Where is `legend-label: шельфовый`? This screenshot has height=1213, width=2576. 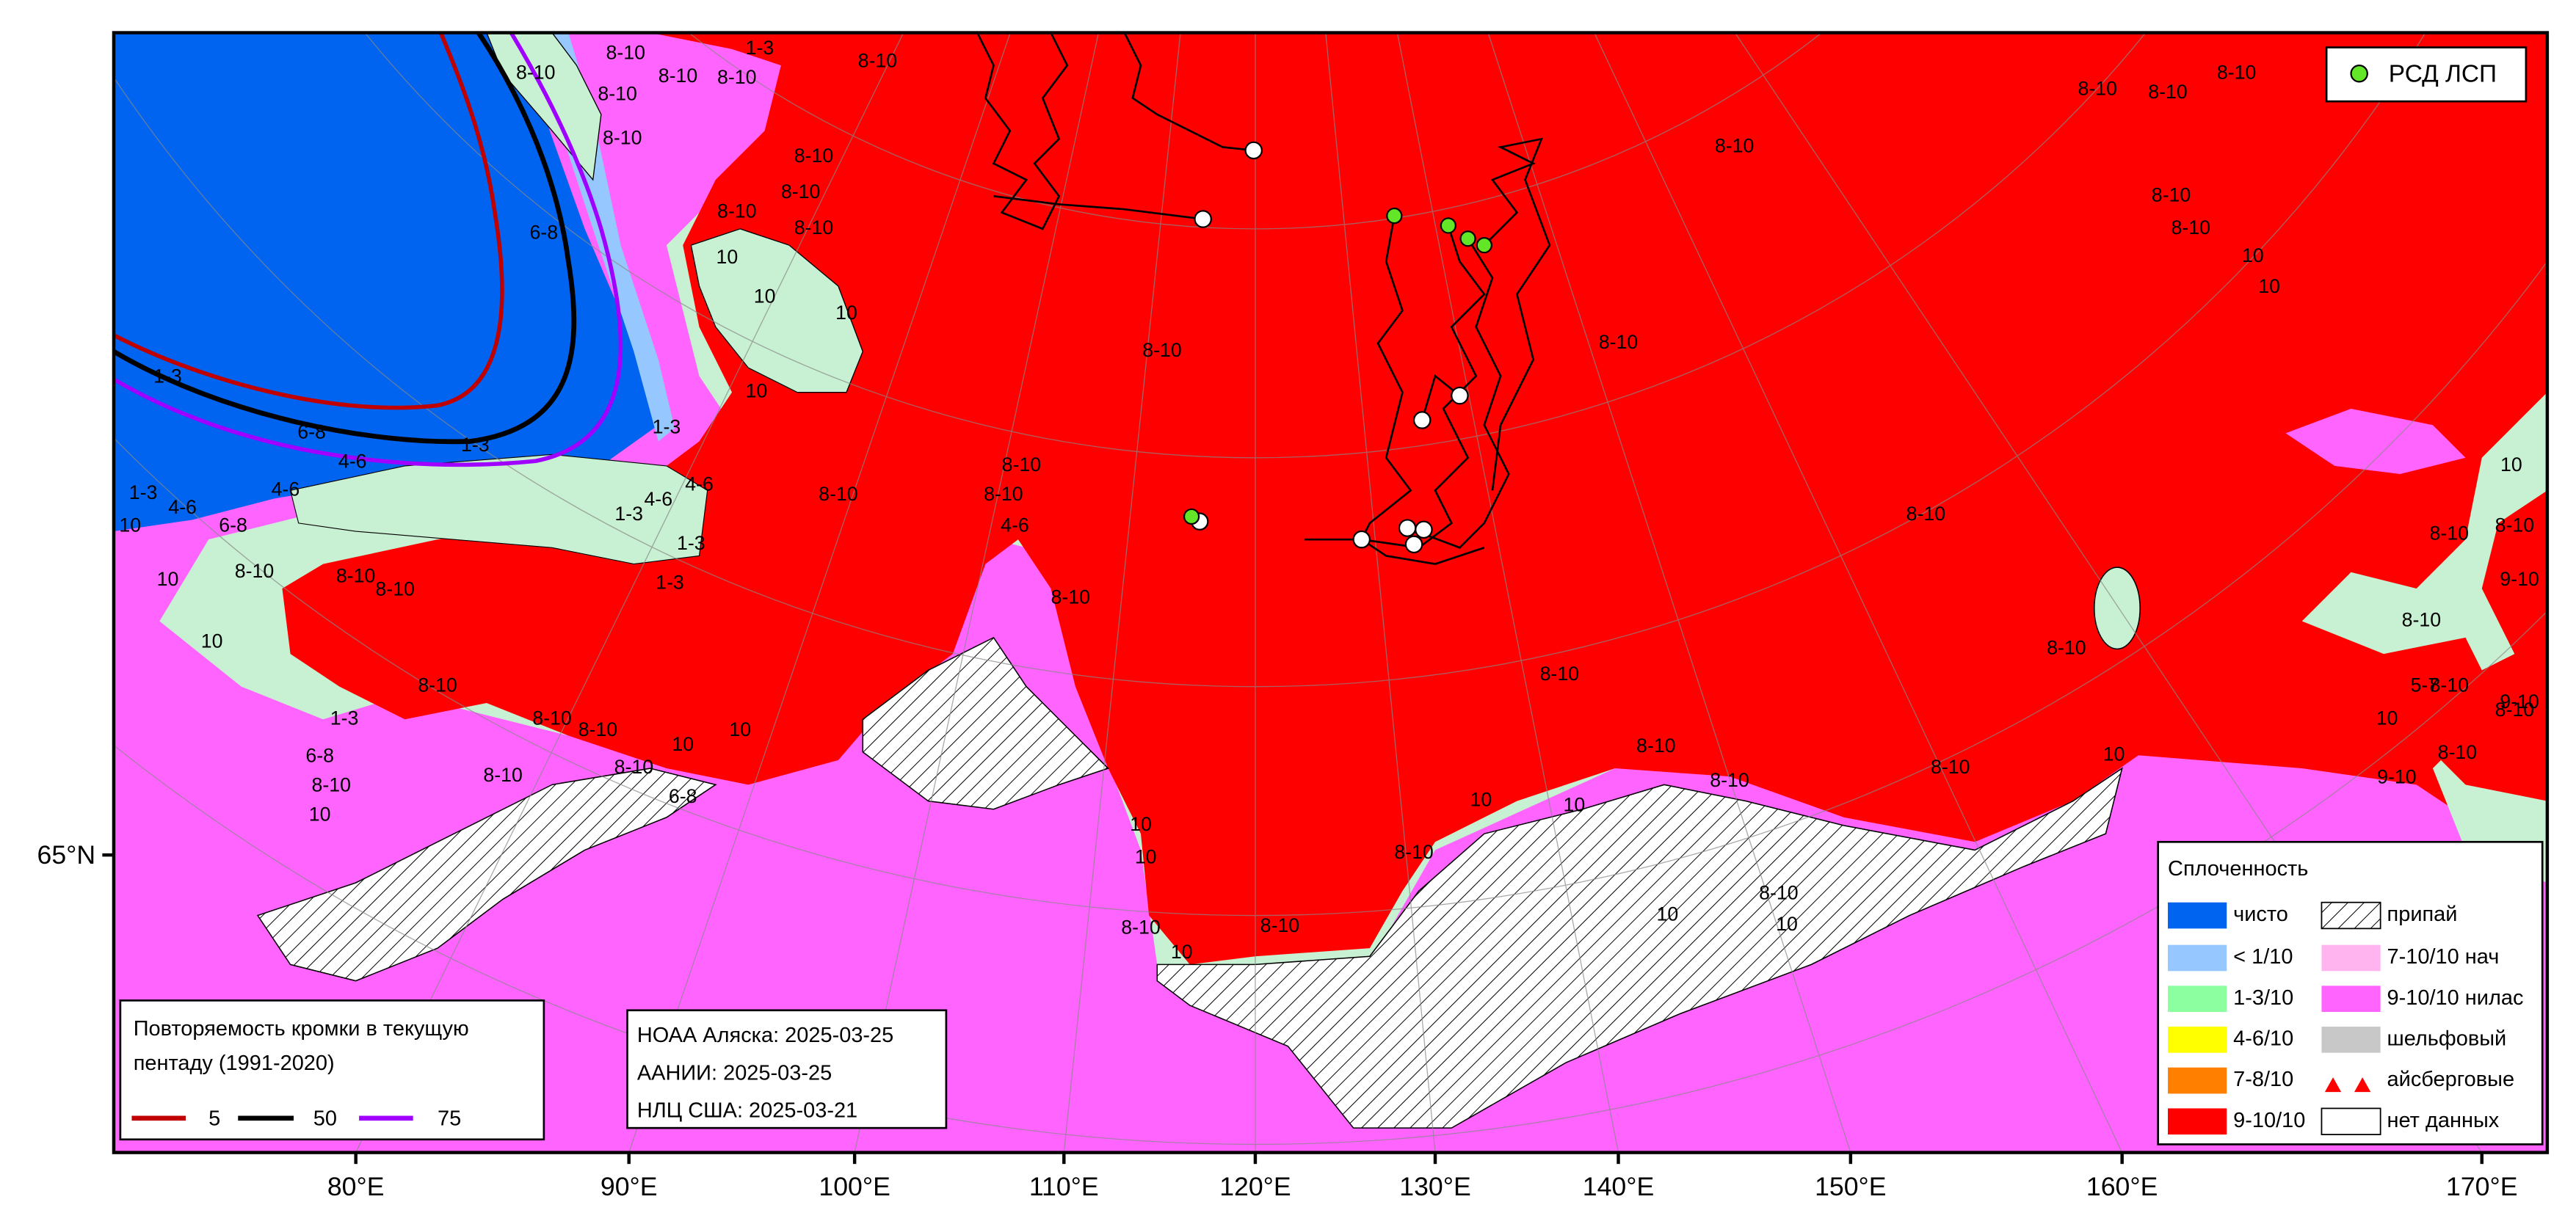
legend-label: шельфовый is located at coordinates (2447, 1039).